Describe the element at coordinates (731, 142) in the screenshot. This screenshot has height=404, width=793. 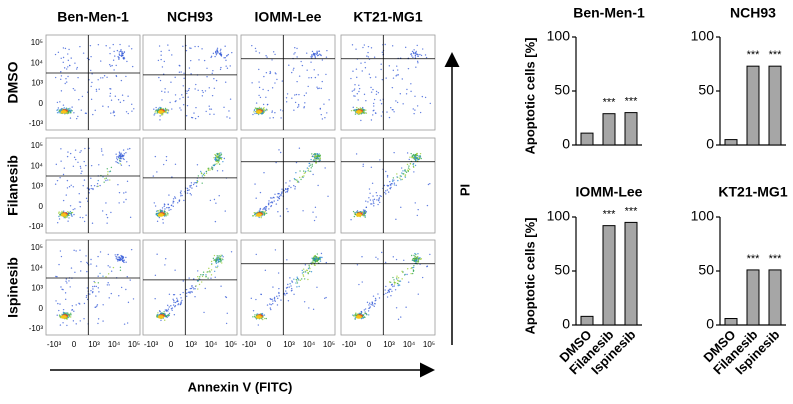
I see `bar` at that location.